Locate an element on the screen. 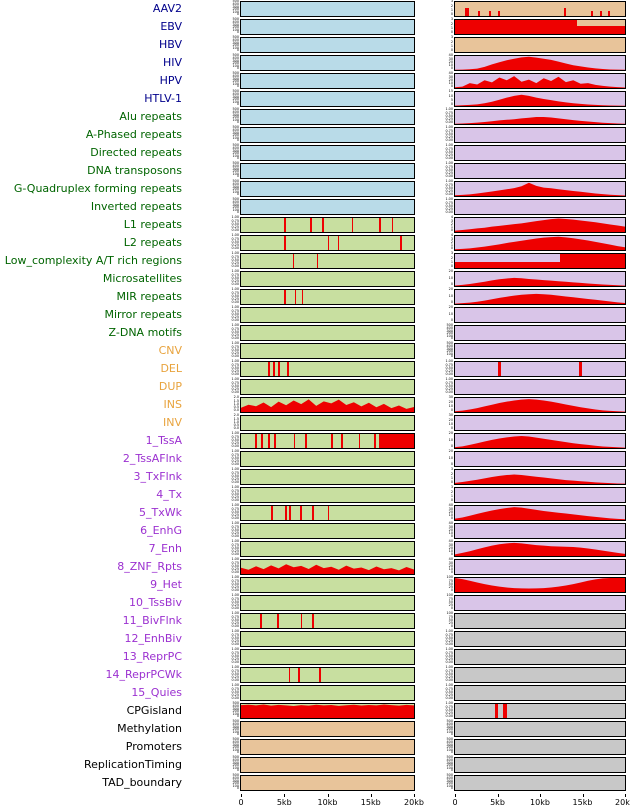  track-row: 6_EnhG 1.00 0.75 0.50 0.25 0.00 40 30 20 10 0 is located at coordinates (315, 530).